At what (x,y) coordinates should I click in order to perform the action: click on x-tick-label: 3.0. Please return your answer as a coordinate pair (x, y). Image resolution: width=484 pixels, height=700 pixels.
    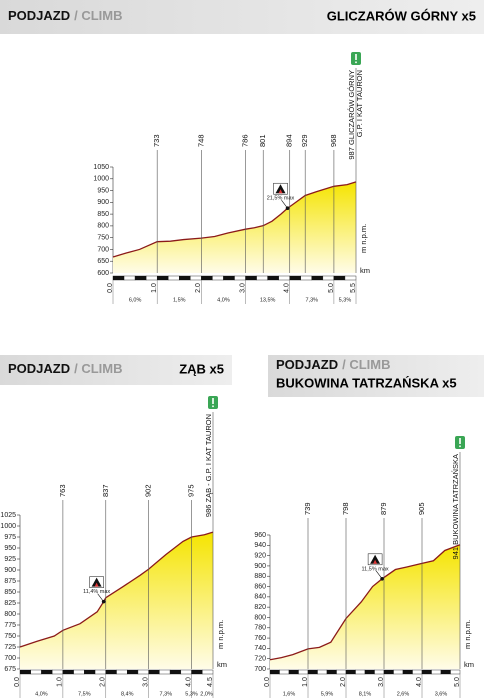
    Looking at the image, I should click on (381, 682).